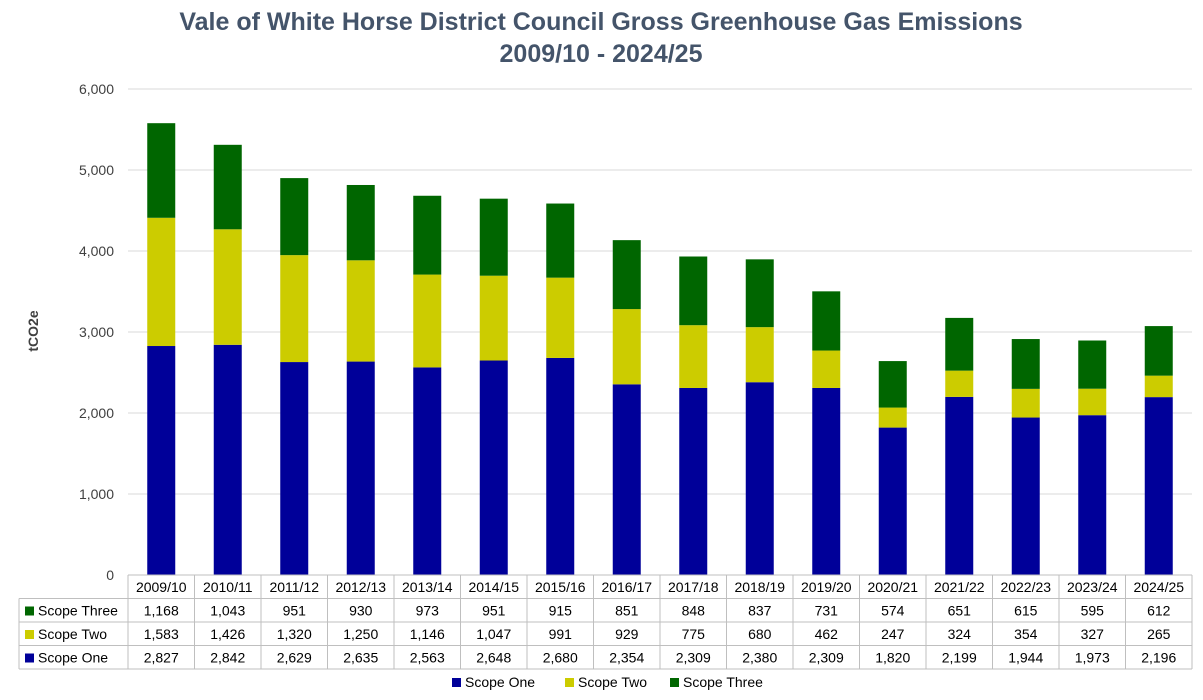 The image size is (1203, 700). What do you see at coordinates (1092, 587) in the screenshot?
I see `x-tick-label: 2023/24` at bounding box center [1092, 587].